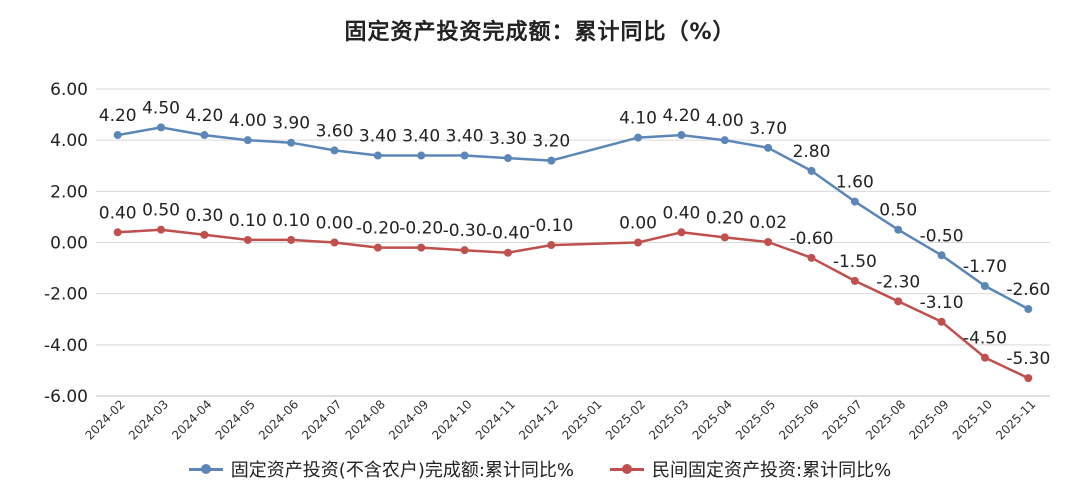  What do you see at coordinates (66, 346) in the screenshot?
I see `y-tick-label: -4.00` at bounding box center [66, 346].